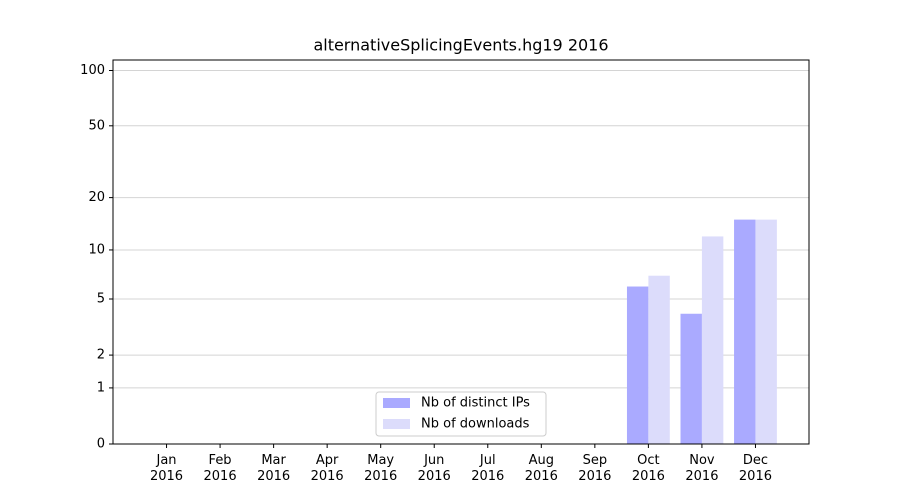 This screenshot has height=500, width=900. Describe the element at coordinates (101, 444) in the screenshot. I see `y-tick-label: 0` at that location.